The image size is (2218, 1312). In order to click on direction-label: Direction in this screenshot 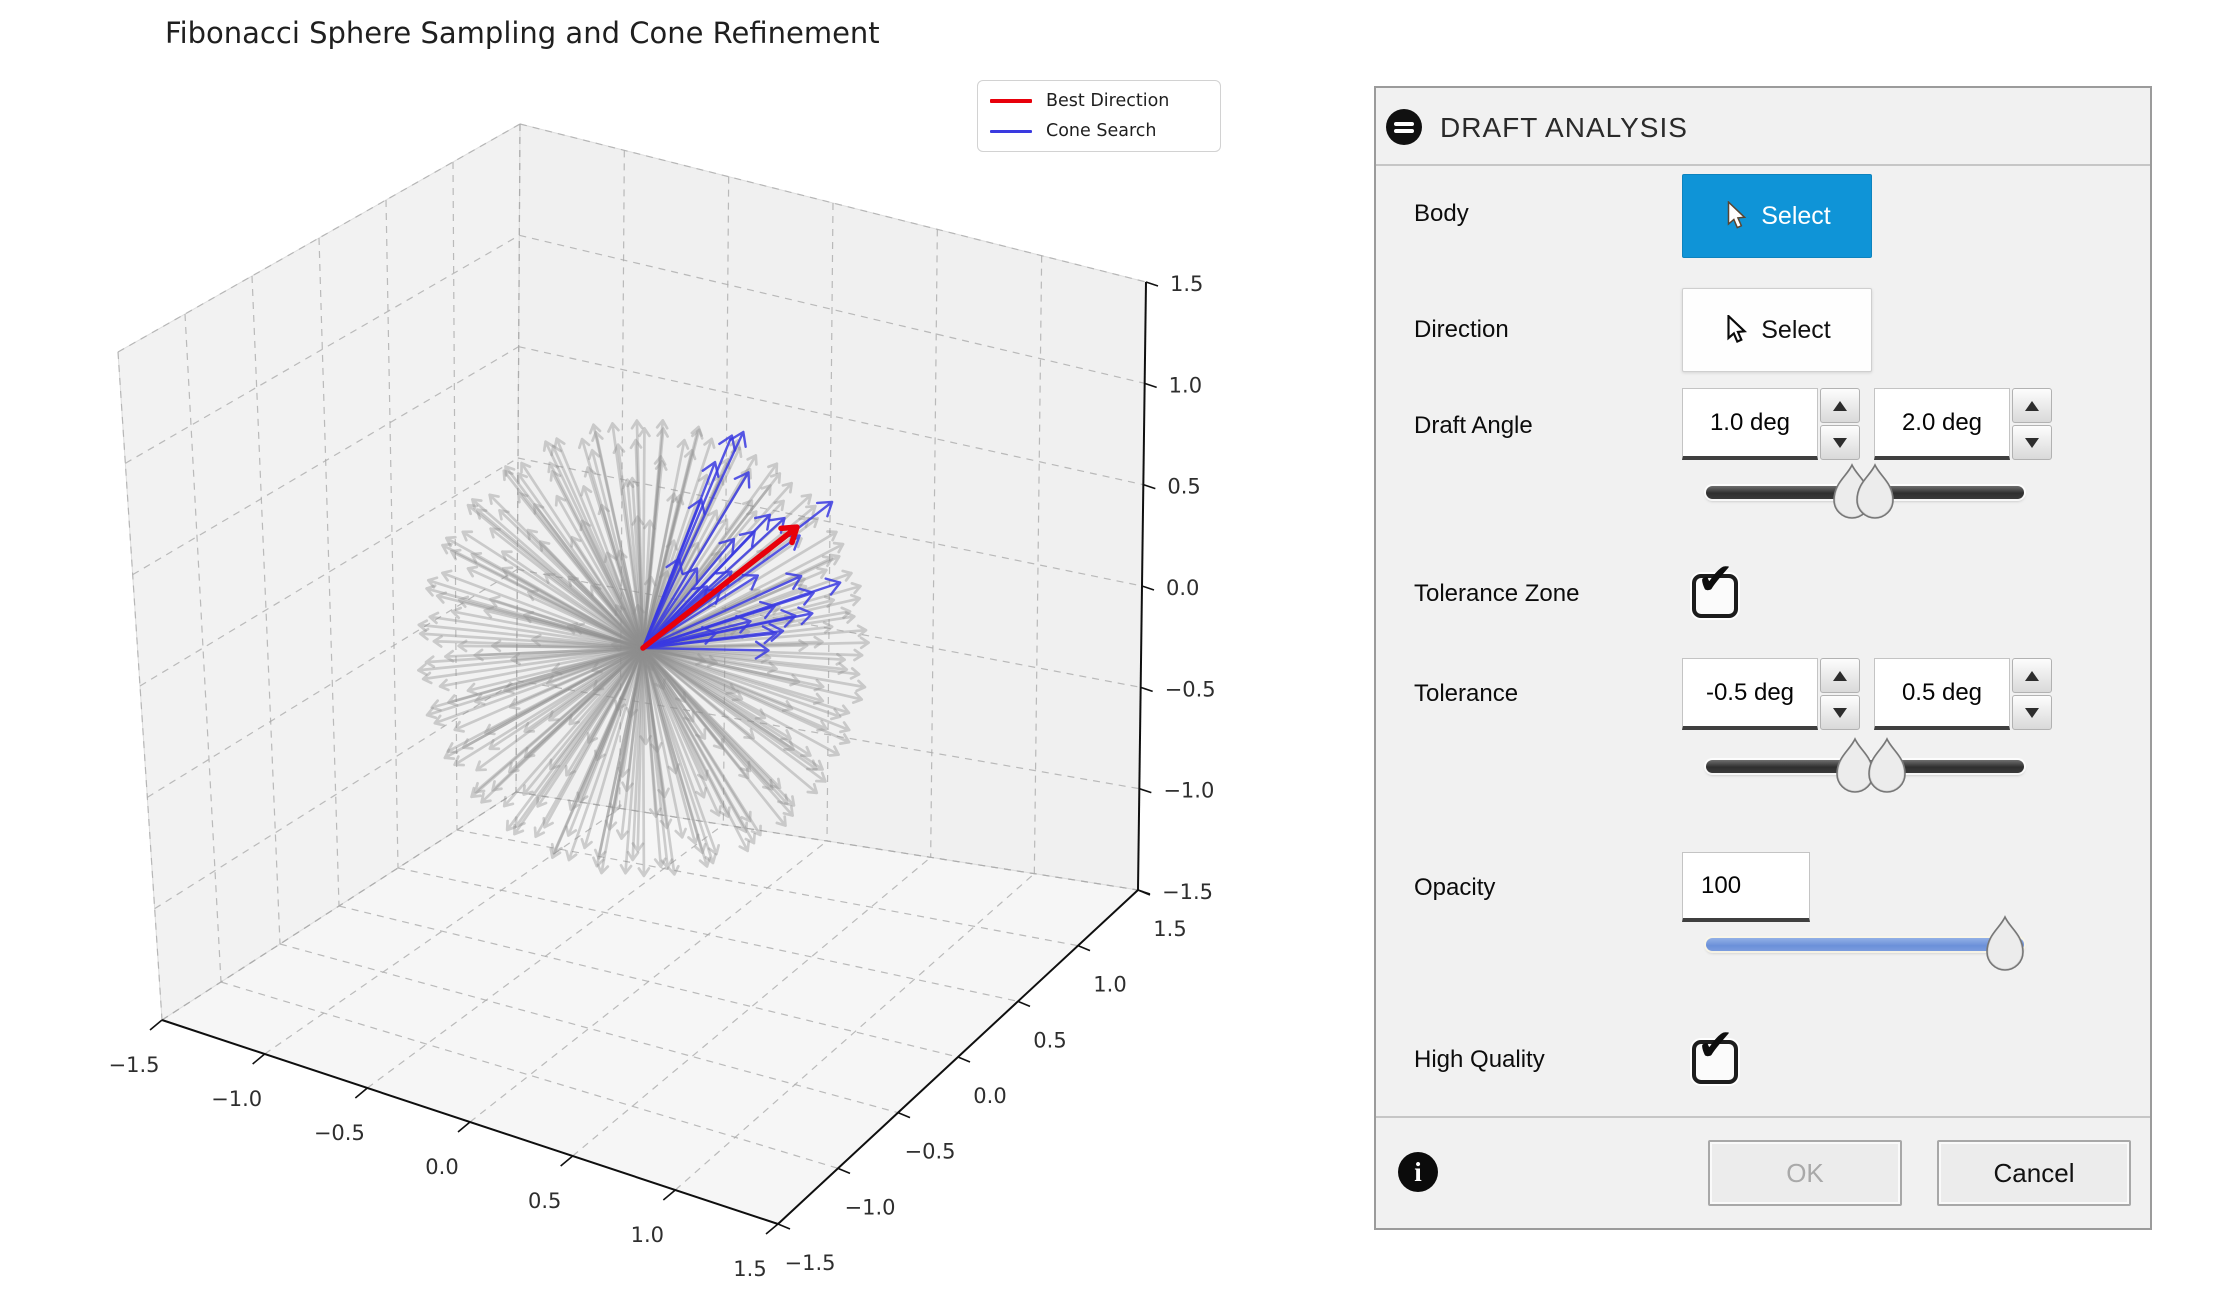, I will do `click(1461, 329)`.